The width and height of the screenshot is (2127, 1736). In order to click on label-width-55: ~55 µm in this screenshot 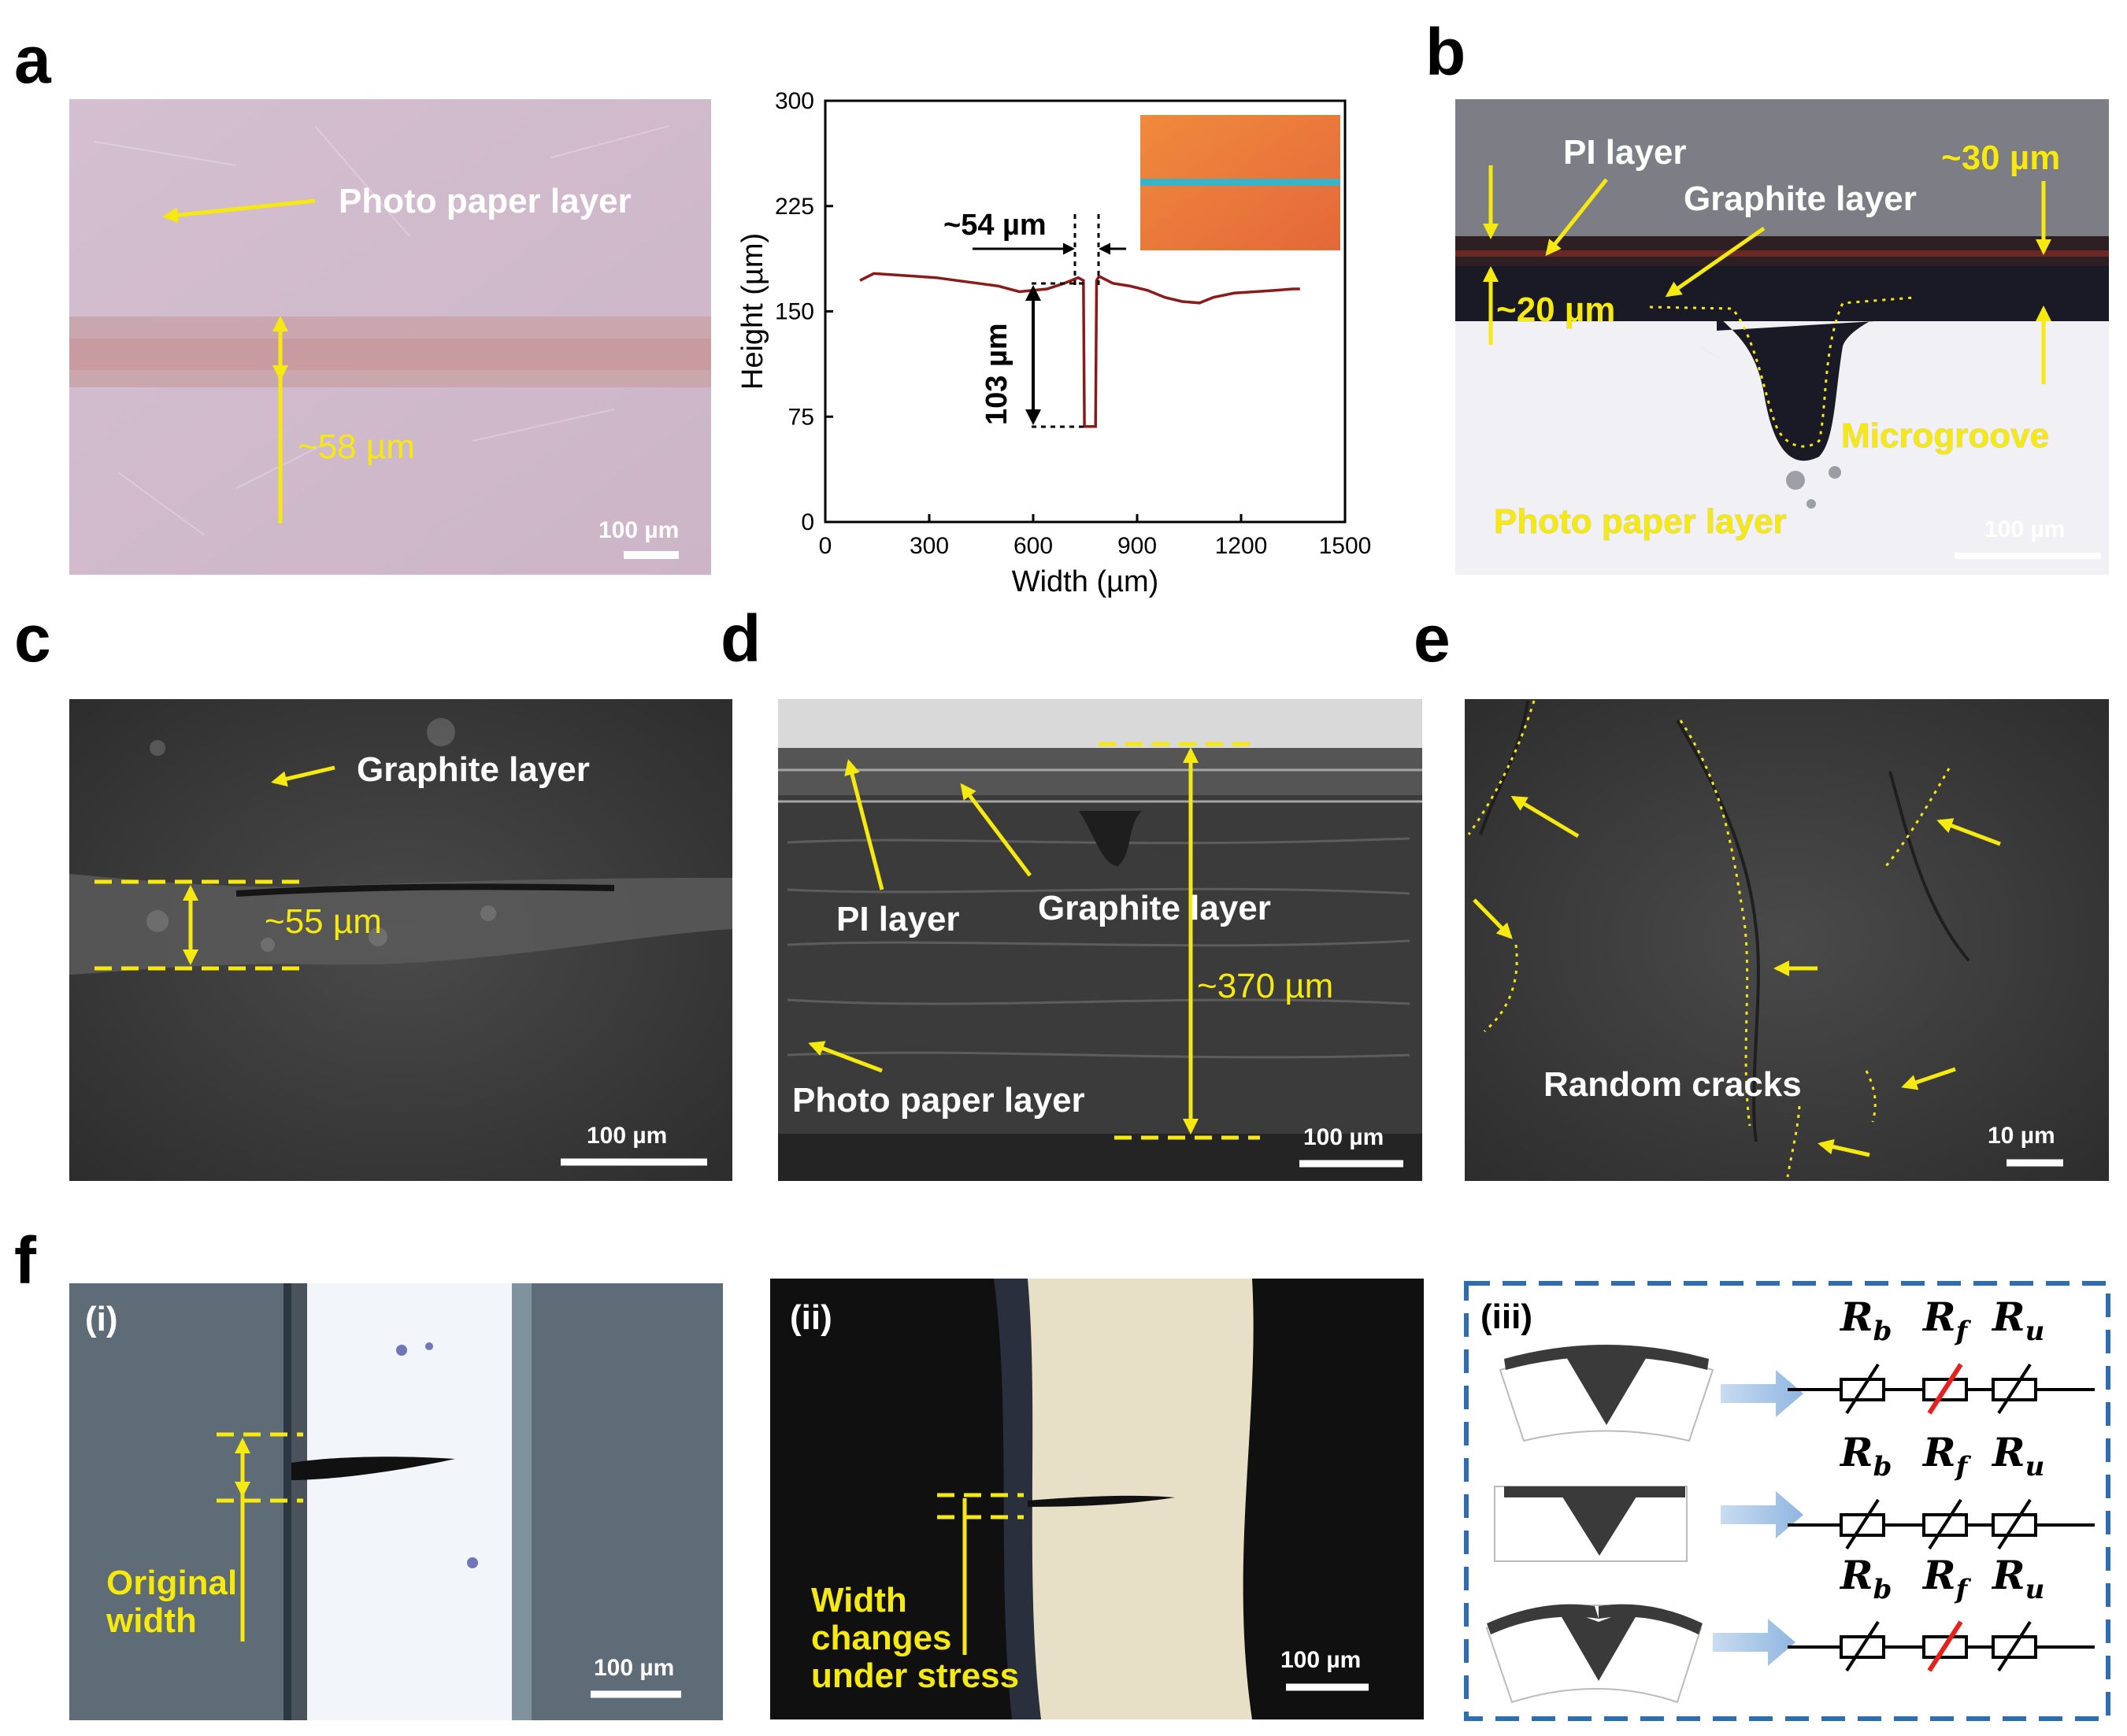, I will do `click(323, 921)`.